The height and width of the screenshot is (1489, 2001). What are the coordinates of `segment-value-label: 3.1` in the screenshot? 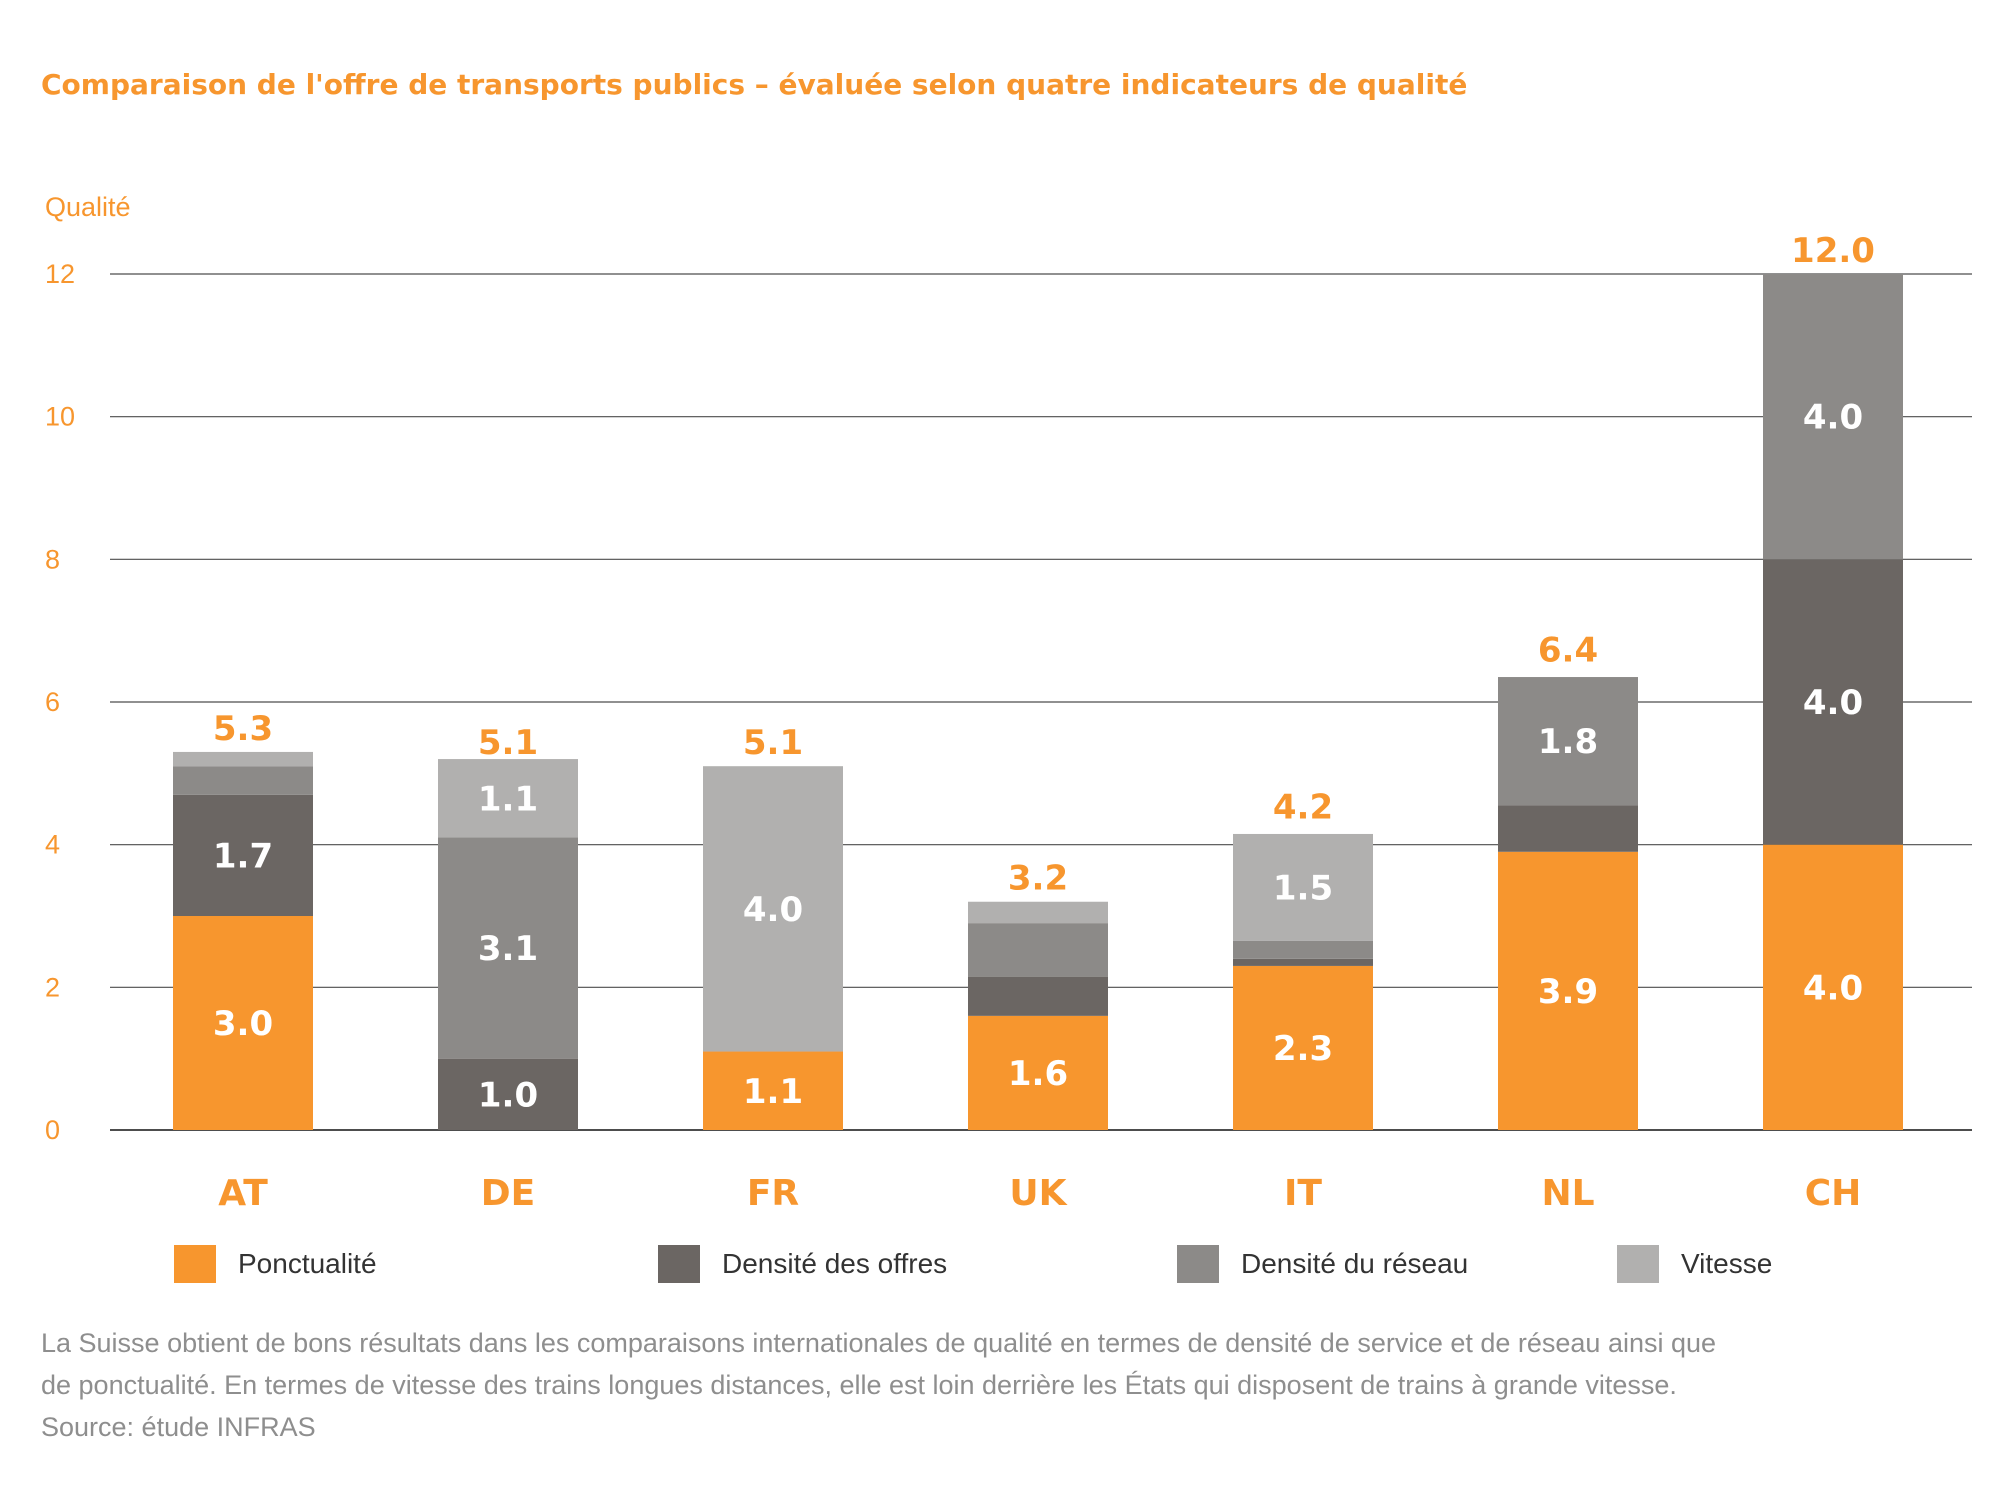 It's located at (508, 949).